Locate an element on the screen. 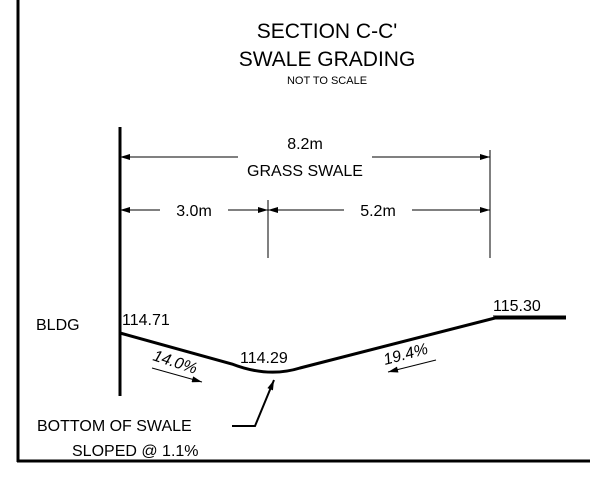 This screenshot has width=590, height=485. bldg-label: BLDG is located at coordinates (58, 325).